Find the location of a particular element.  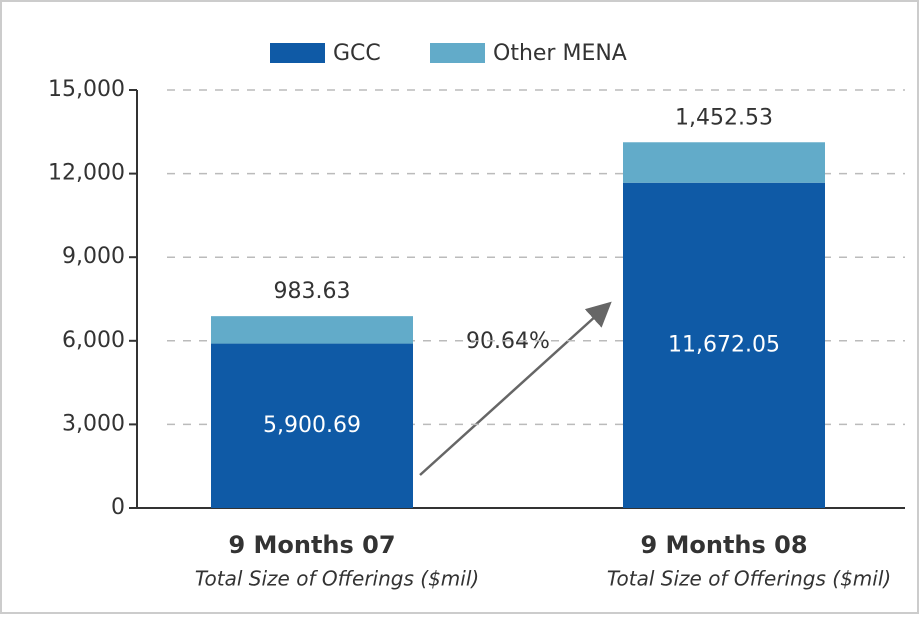

value-label: 5,900.69 is located at coordinates (312, 425).